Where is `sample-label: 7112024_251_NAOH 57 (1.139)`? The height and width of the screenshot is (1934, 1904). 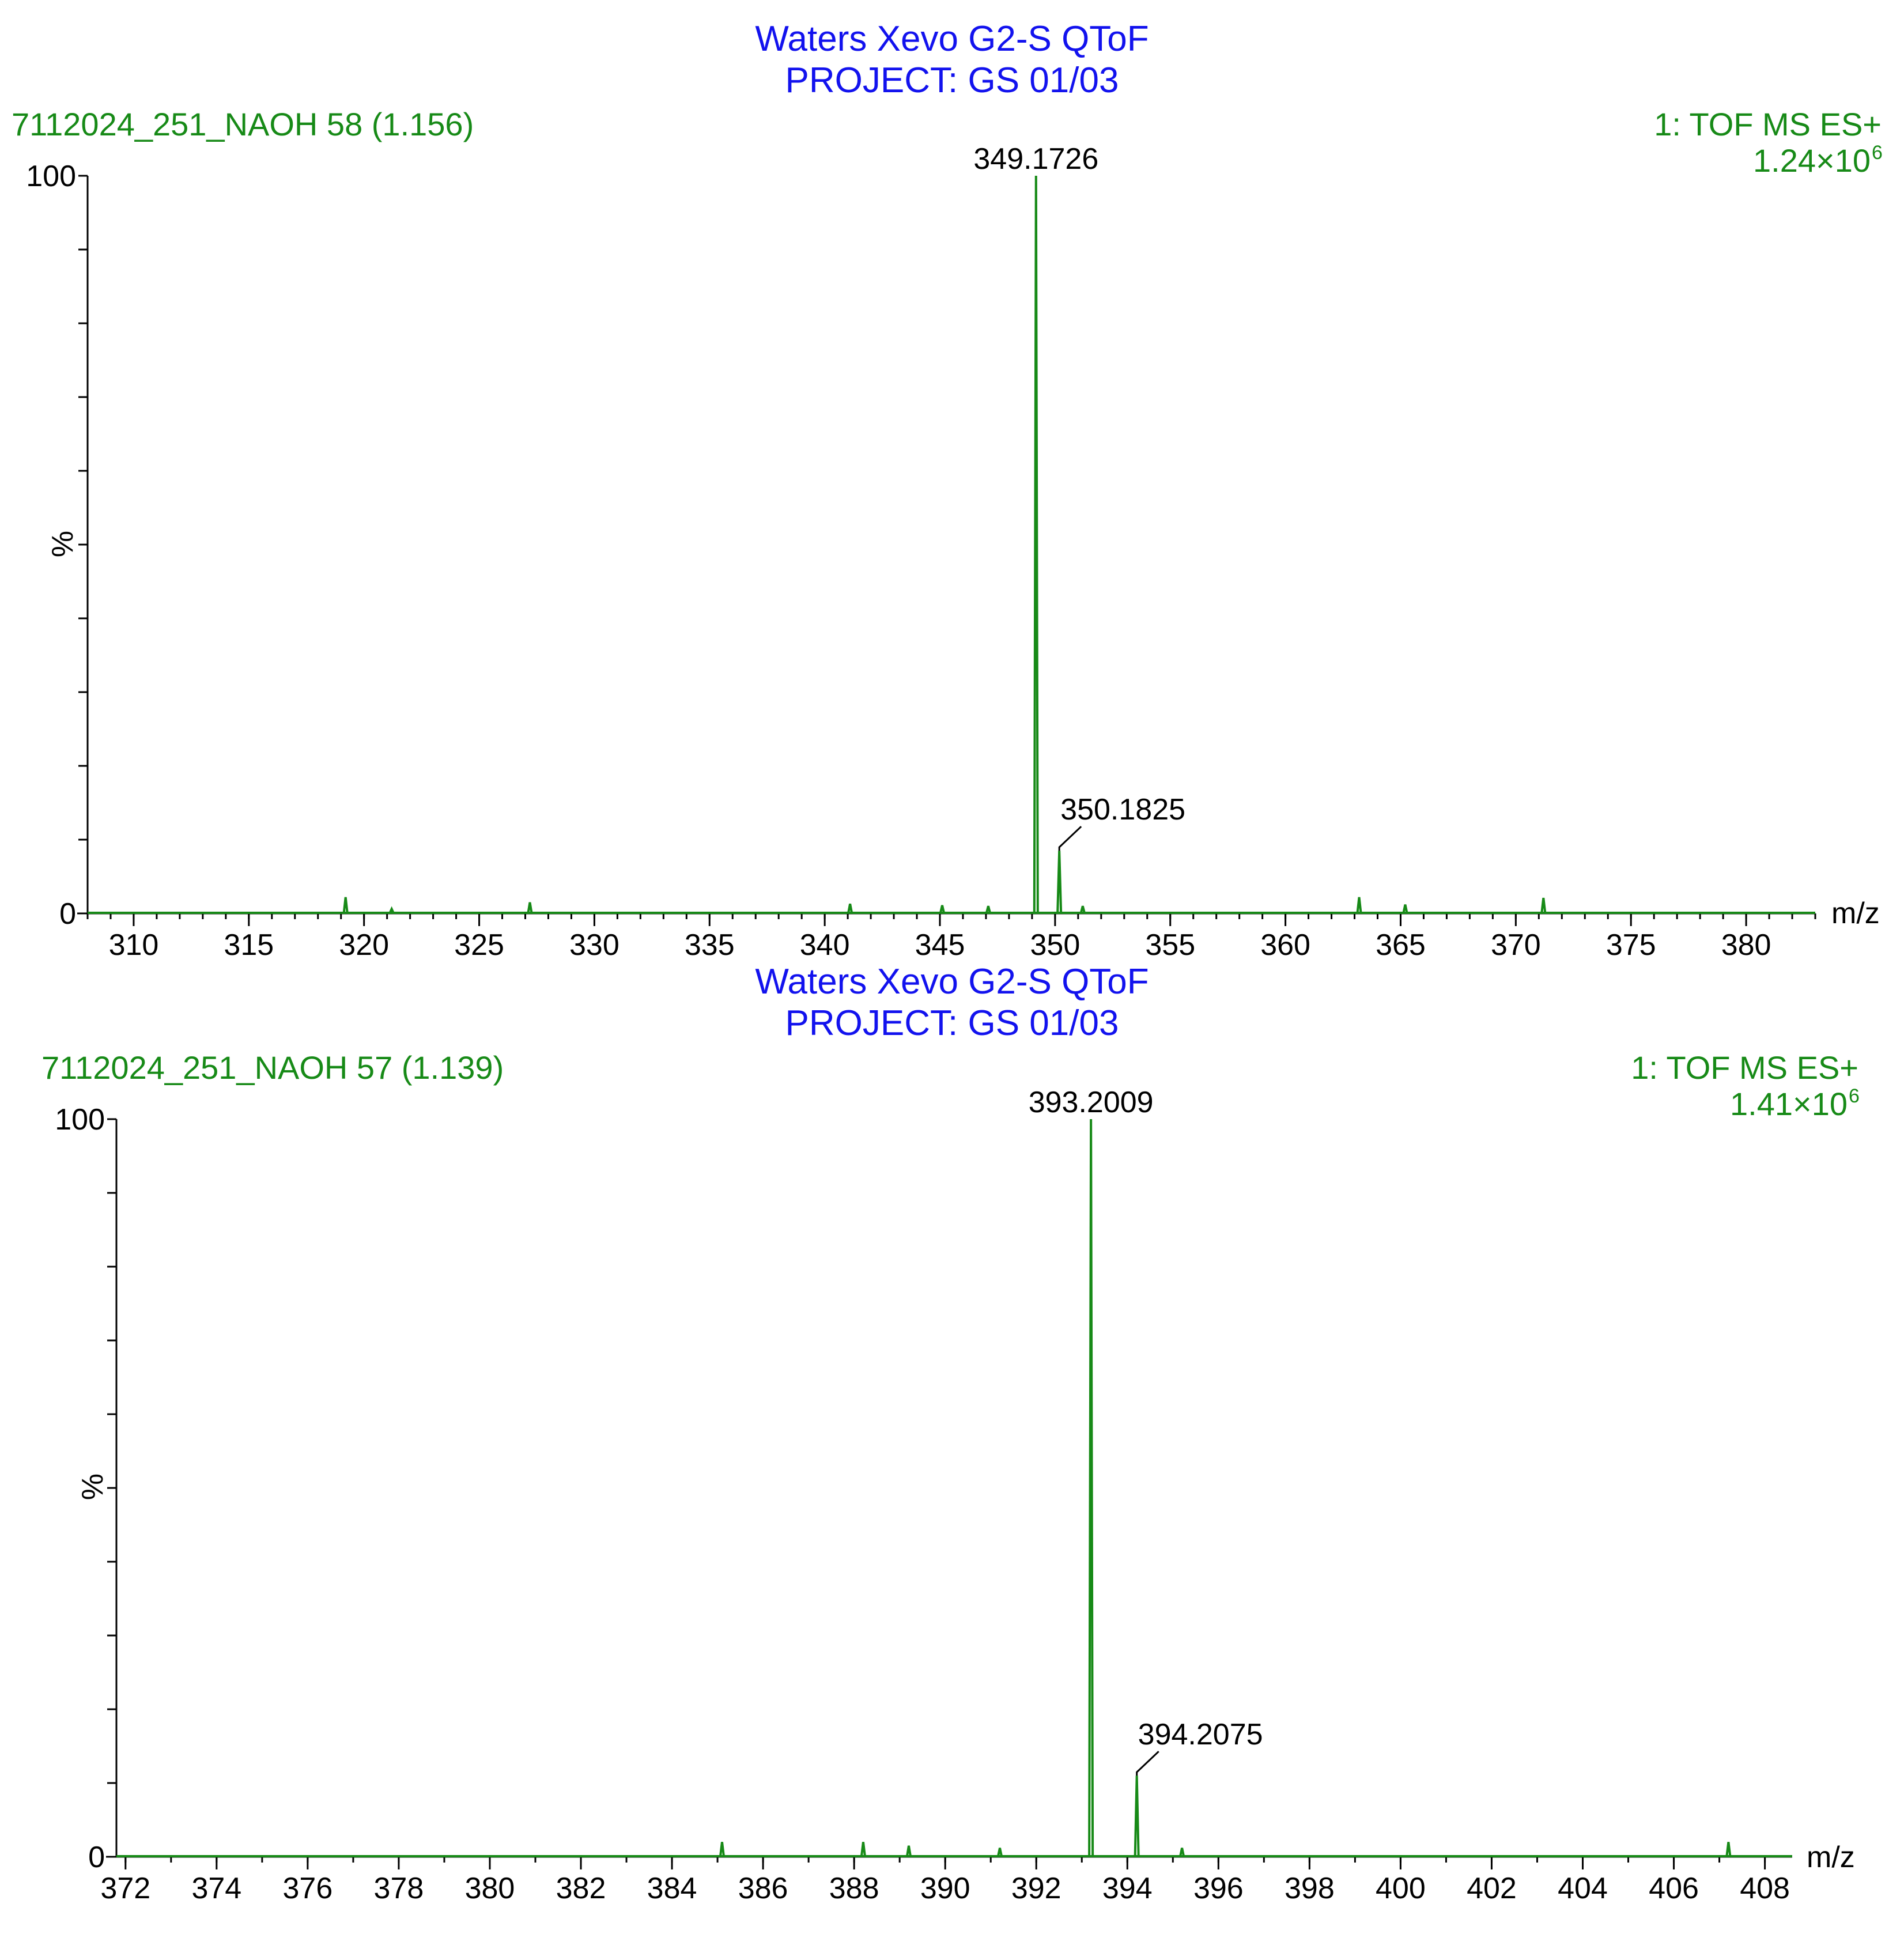
sample-label: 7112024_251_NAOH 57 (1.139) is located at coordinates (272, 1067).